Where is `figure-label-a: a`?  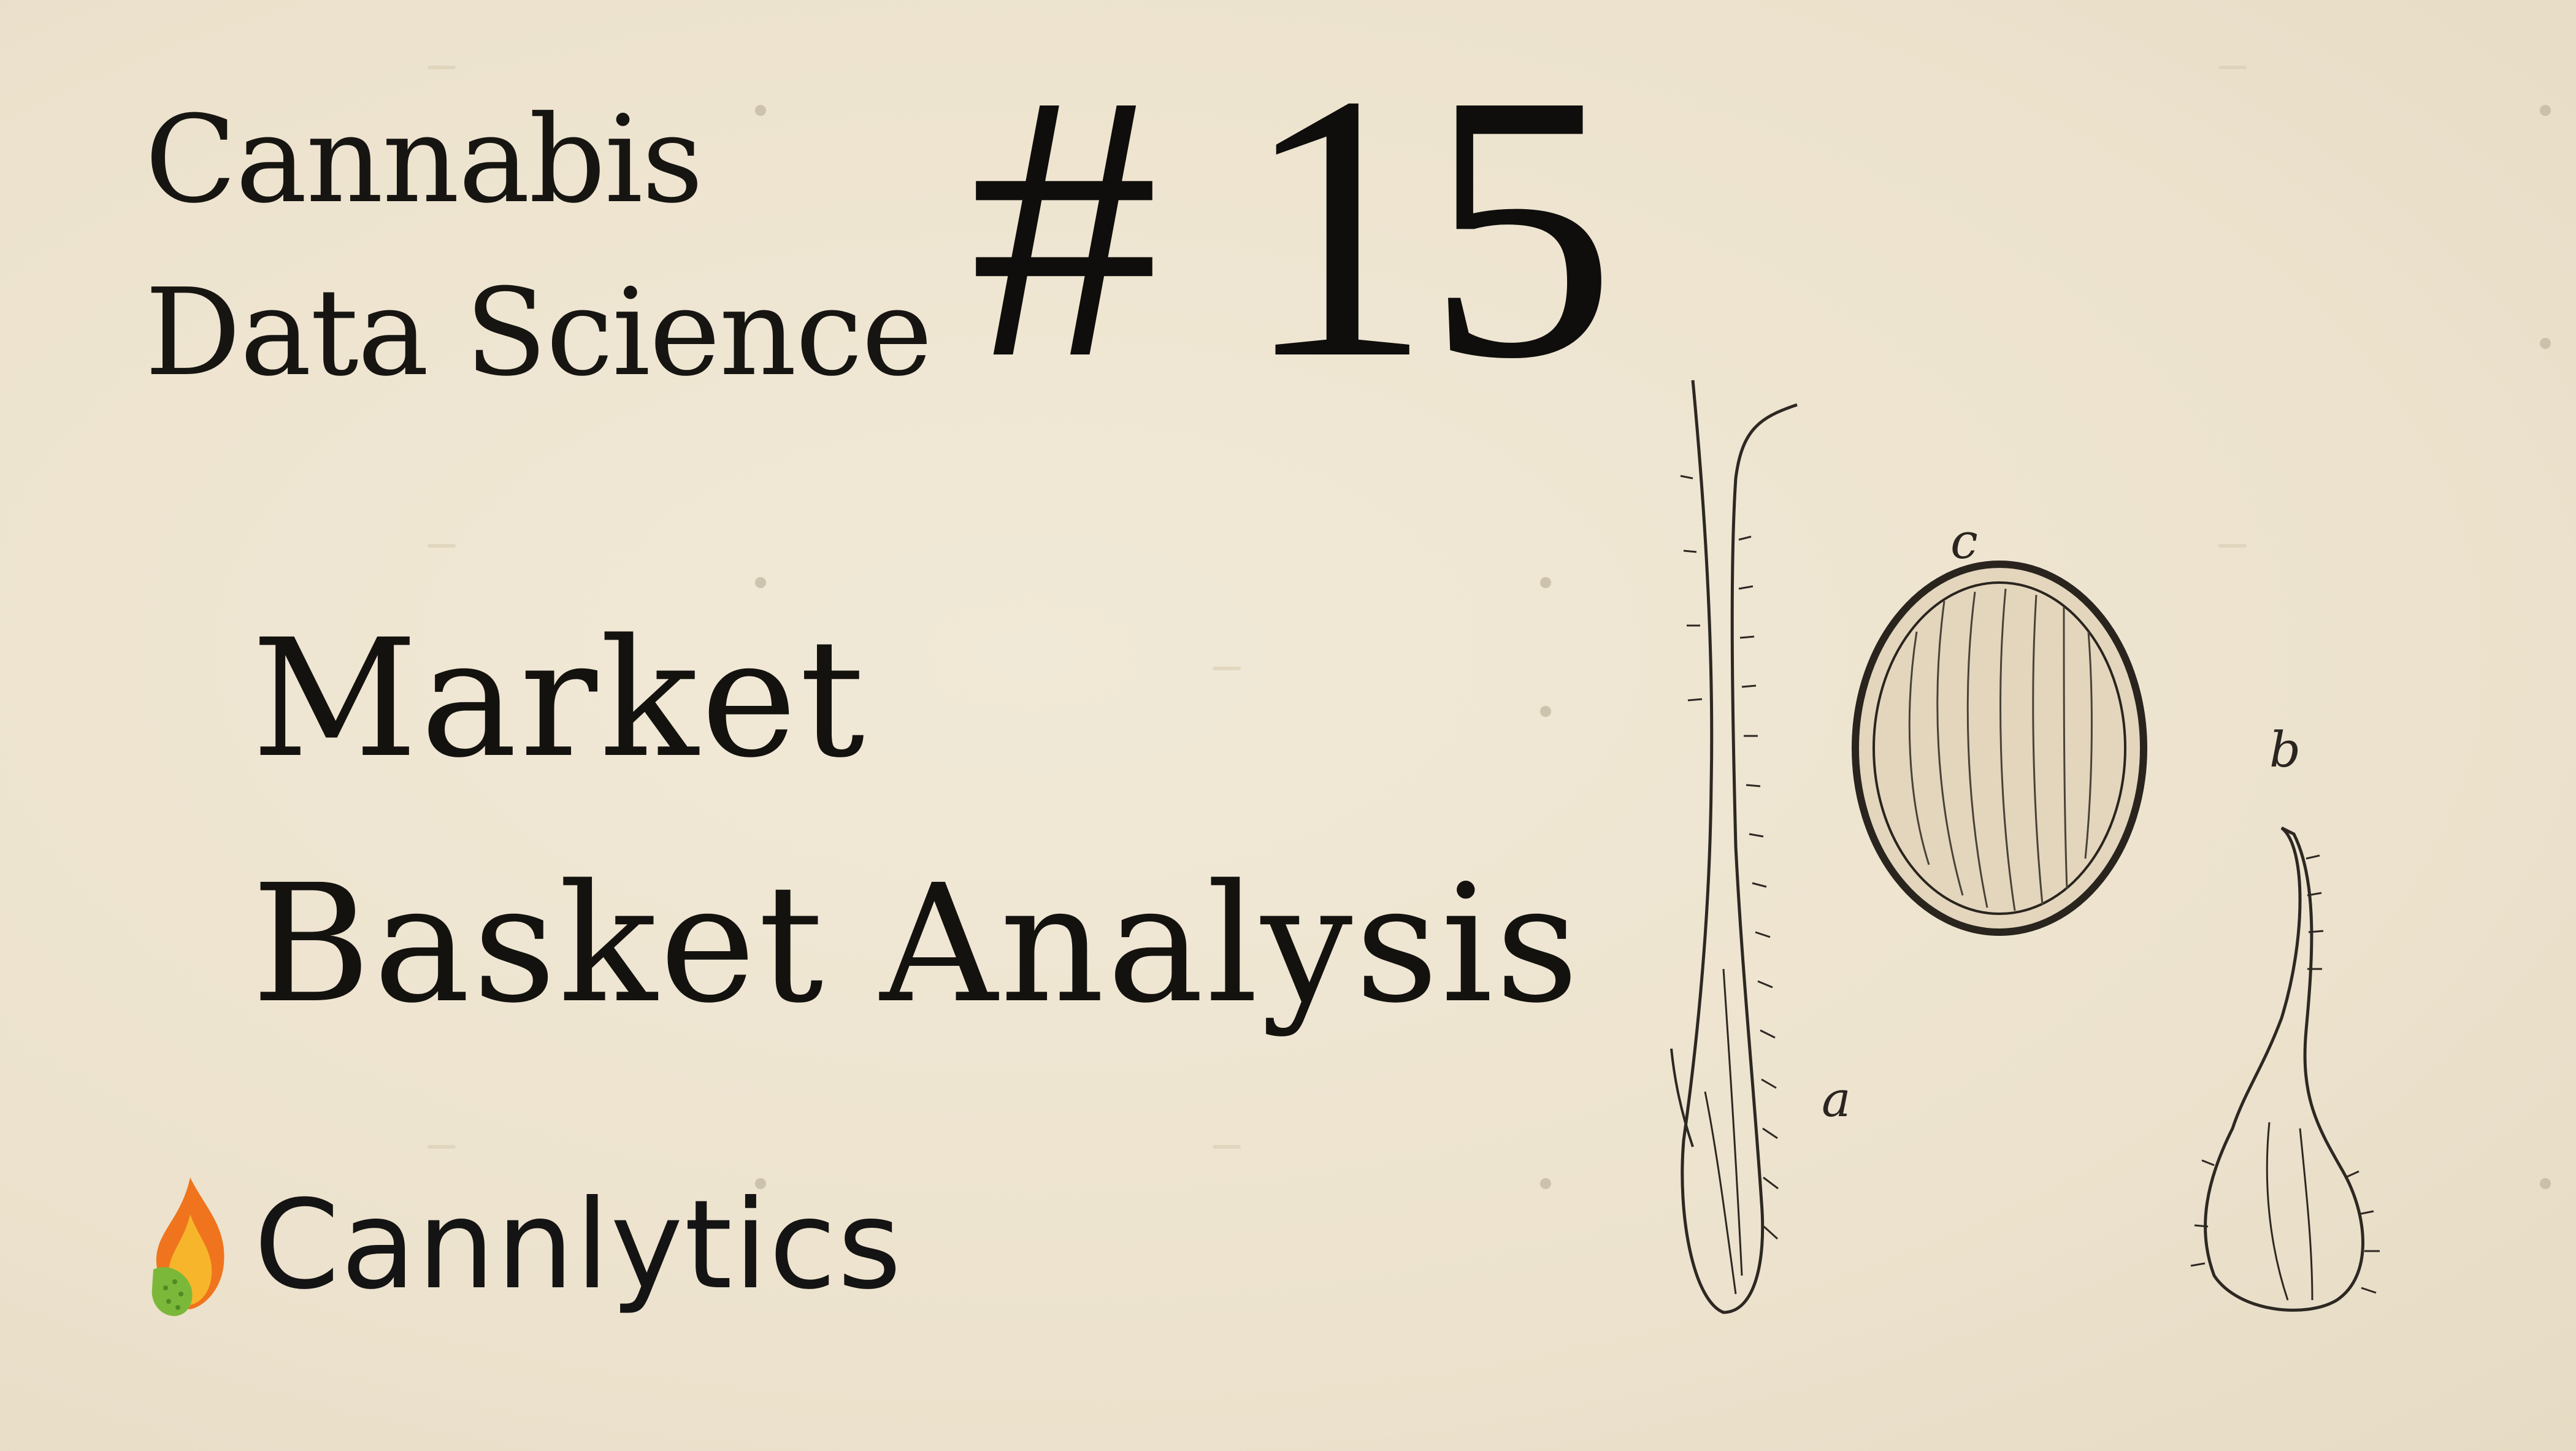 figure-label-a: a is located at coordinates (1836, 1099).